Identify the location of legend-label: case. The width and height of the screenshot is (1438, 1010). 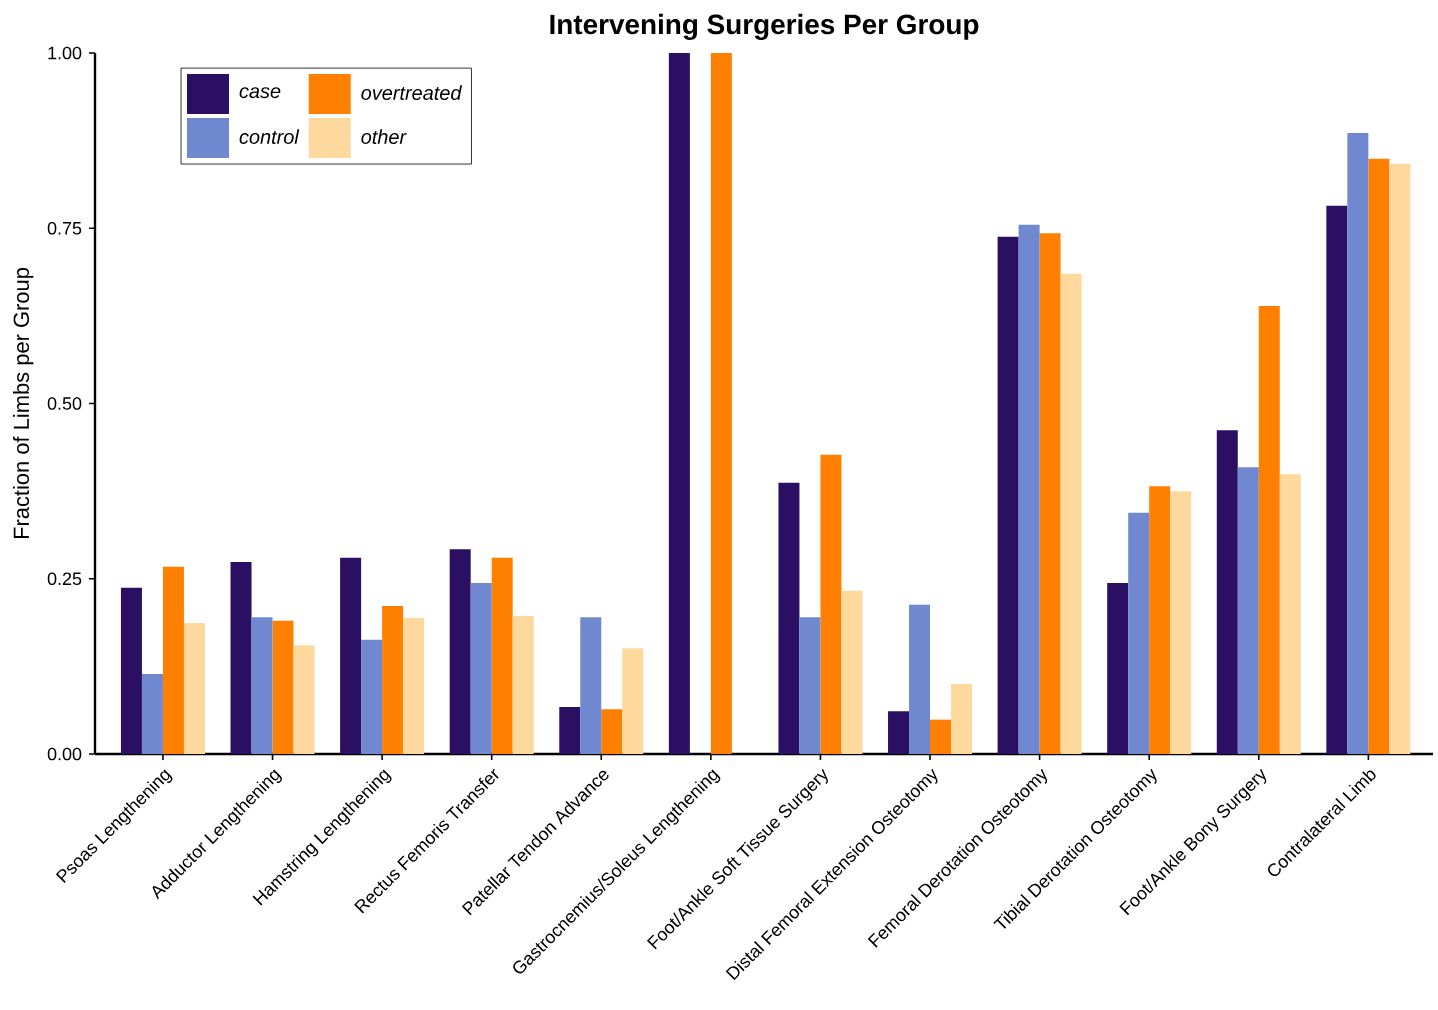
(260, 93).